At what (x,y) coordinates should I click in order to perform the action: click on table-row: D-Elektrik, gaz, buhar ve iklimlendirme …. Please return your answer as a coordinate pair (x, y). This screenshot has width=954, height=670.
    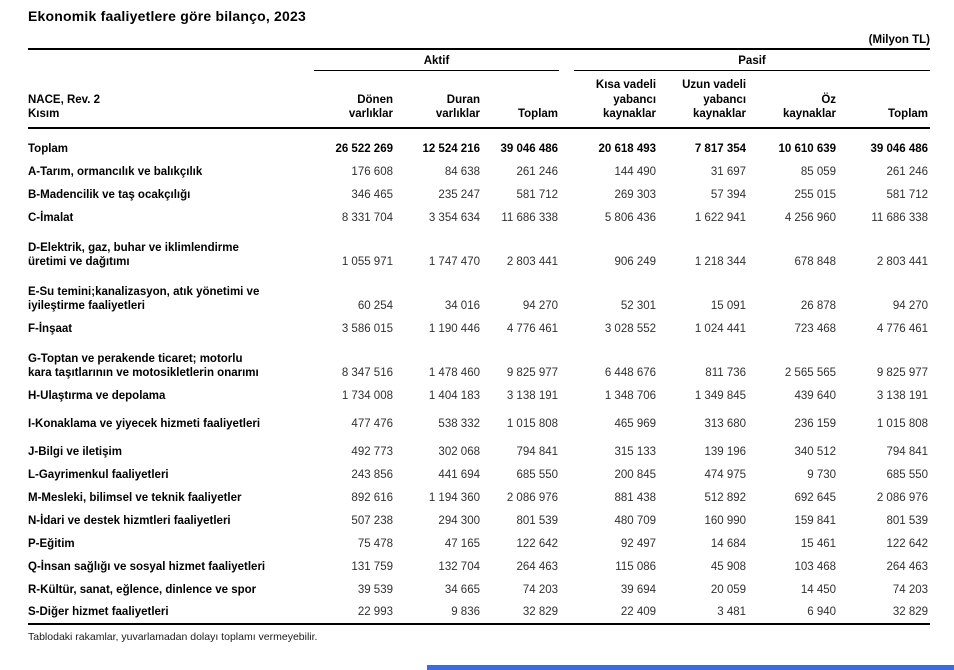
    Looking at the image, I should click on (479, 251).